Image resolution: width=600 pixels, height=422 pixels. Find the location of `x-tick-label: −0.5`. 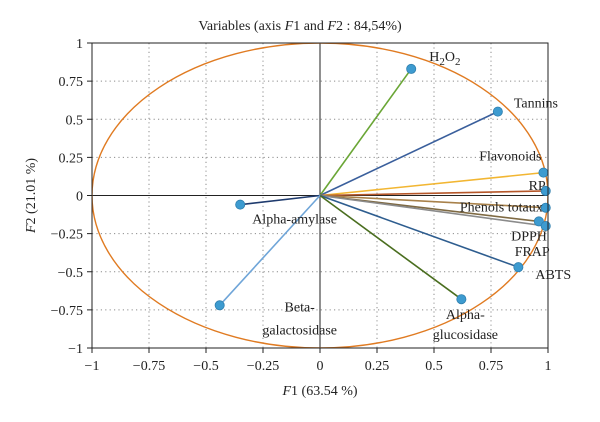

x-tick-label: −0.5 is located at coordinates (205, 366).